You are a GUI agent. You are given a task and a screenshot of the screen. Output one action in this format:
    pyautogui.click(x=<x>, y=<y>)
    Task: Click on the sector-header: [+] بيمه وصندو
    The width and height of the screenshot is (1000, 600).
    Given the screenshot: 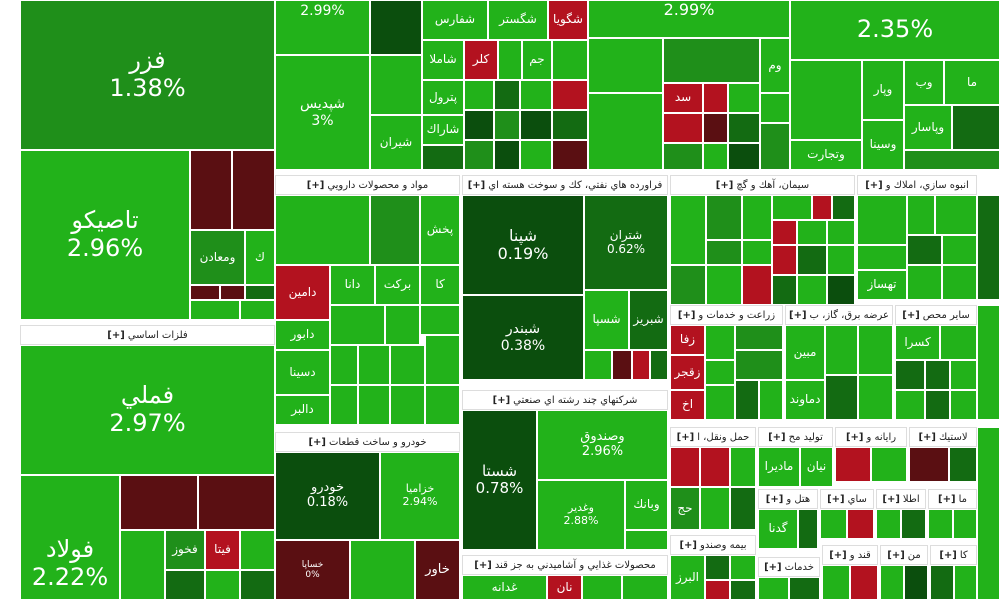 What is the action you would take?
    pyautogui.click(x=713, y=545)
    